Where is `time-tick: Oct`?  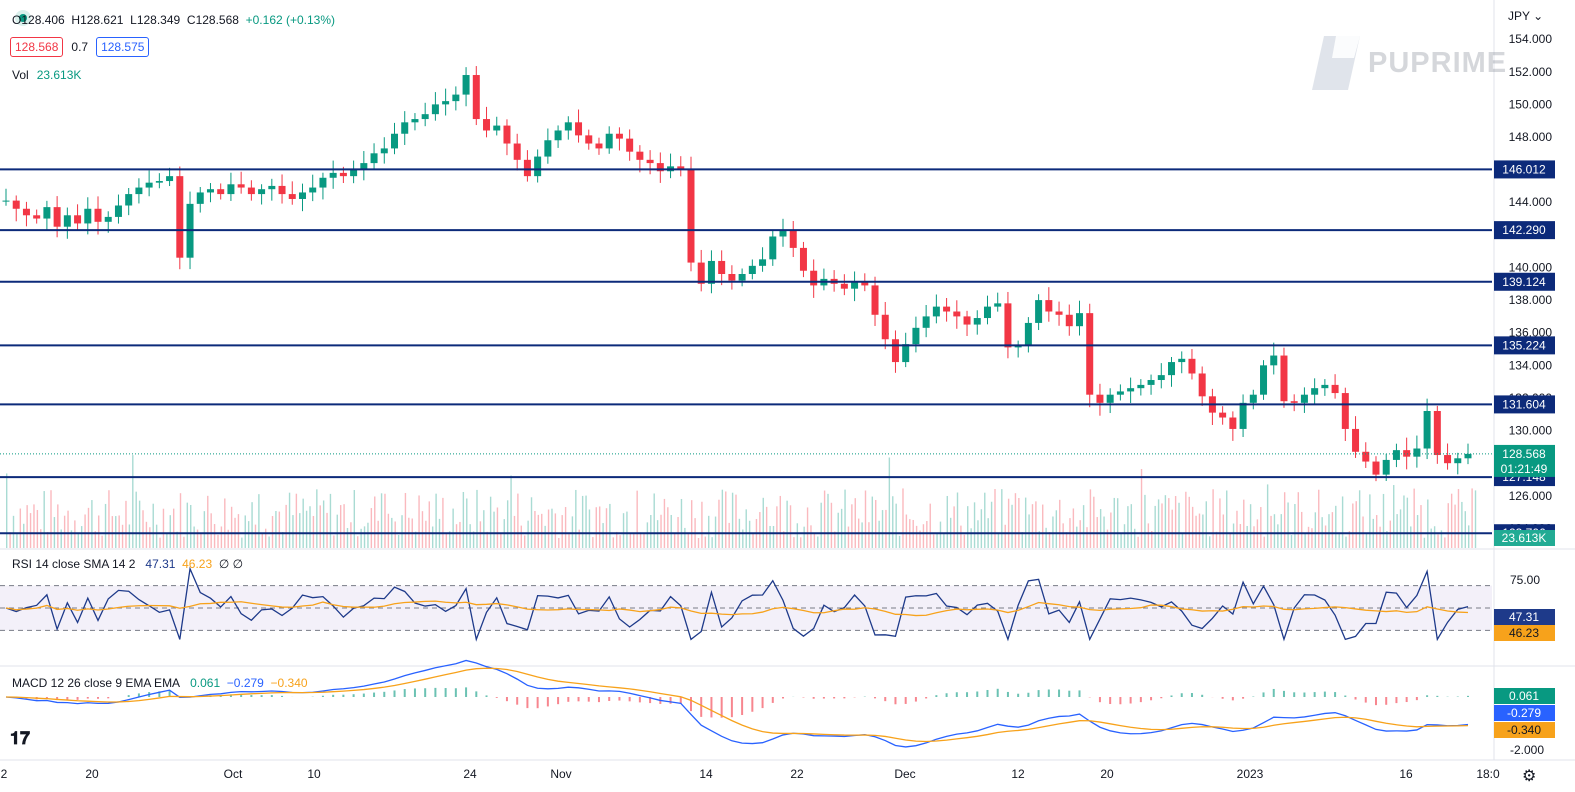 time-tick: Oct is located at coordinates (233, 774).